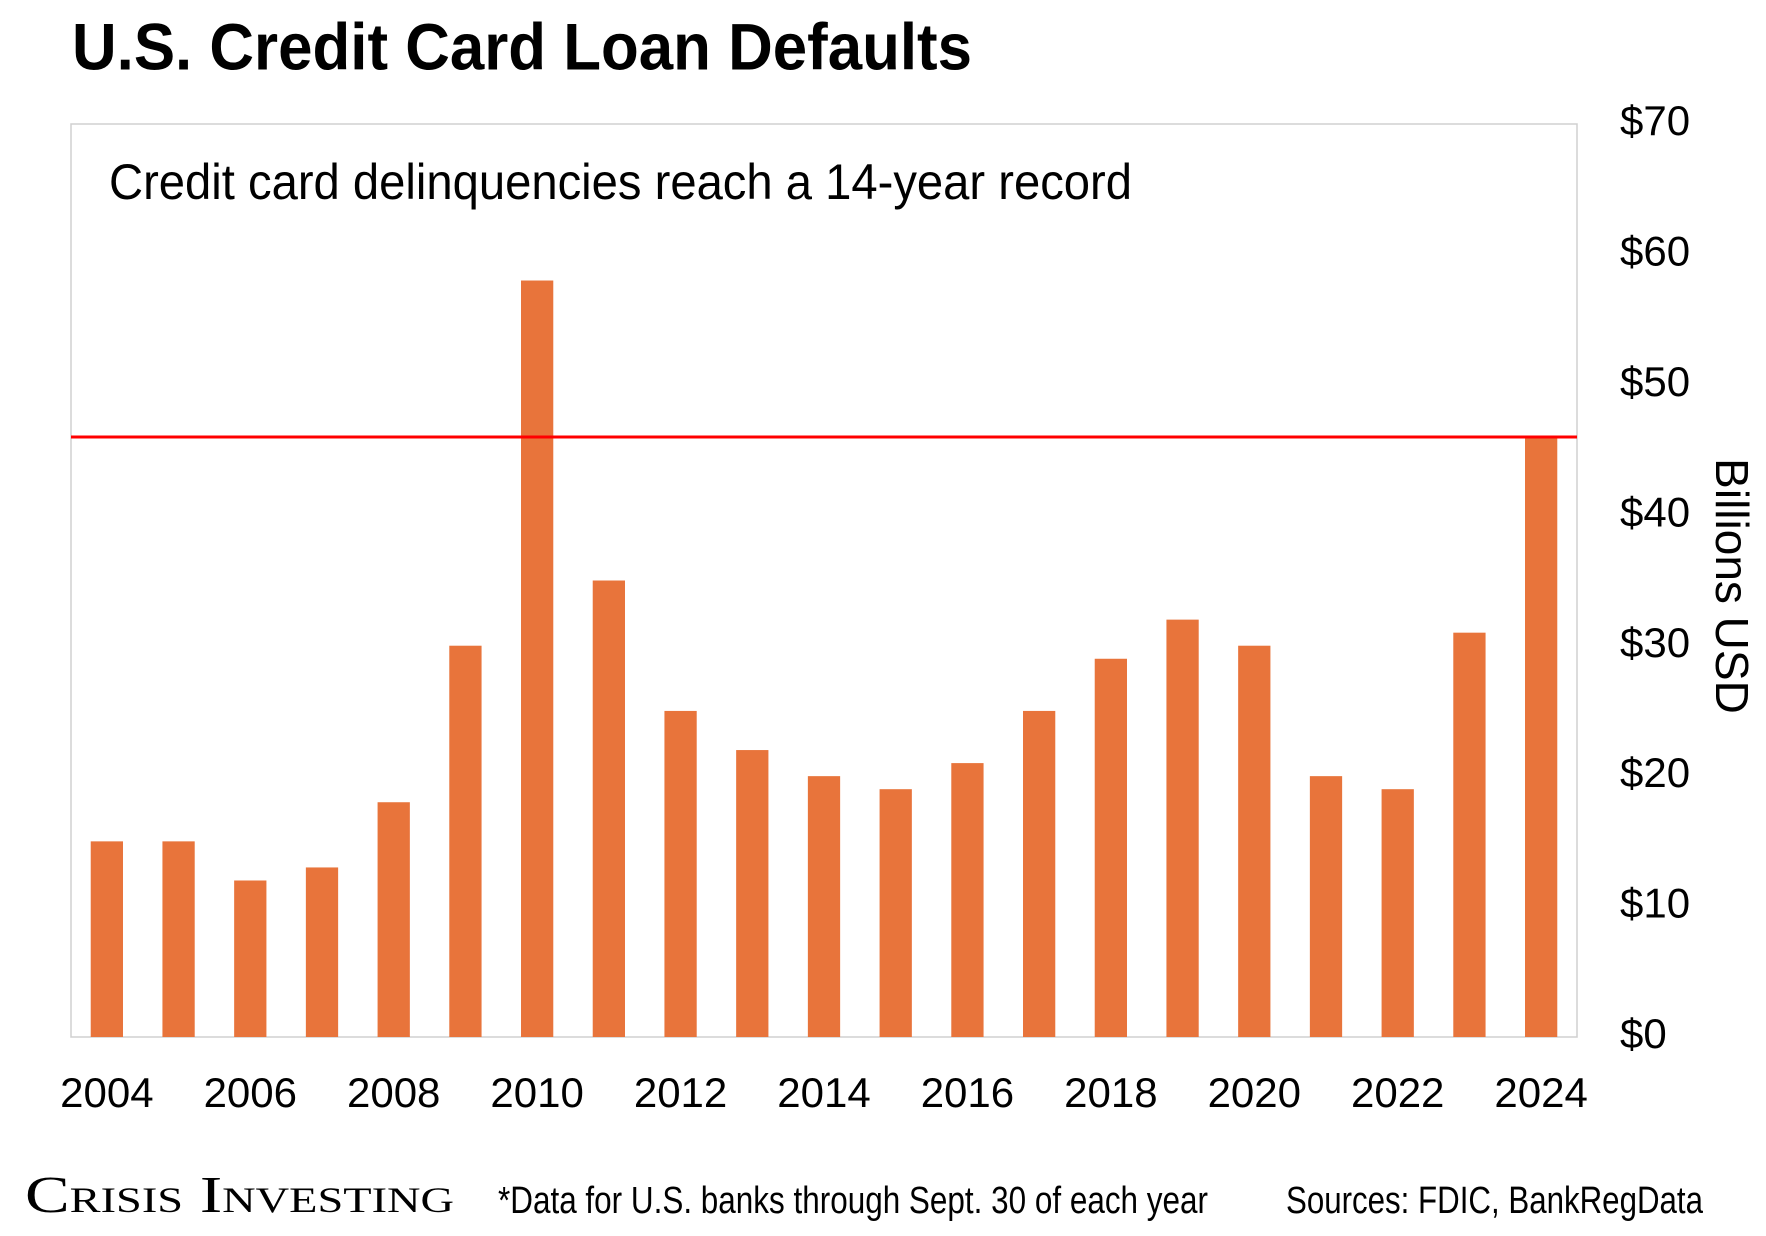  Describe the element at coordinates (1655, 511) in the screenshot. I see `y-tick-label: $40` at that location.